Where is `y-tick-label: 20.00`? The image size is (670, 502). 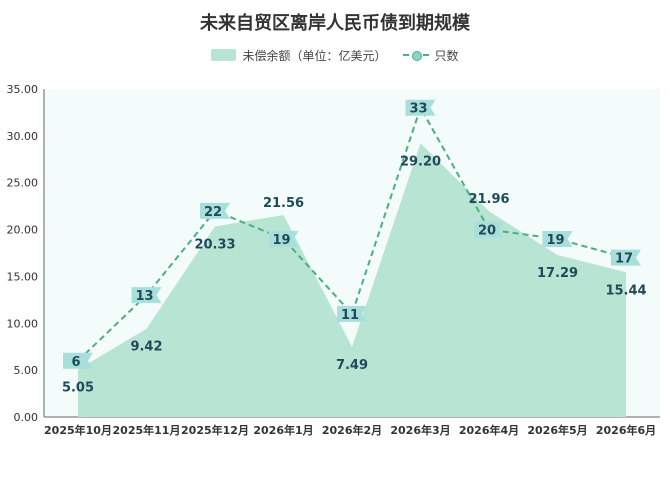
y-tick-label: 20.00 is located at coordinates (23, 230).